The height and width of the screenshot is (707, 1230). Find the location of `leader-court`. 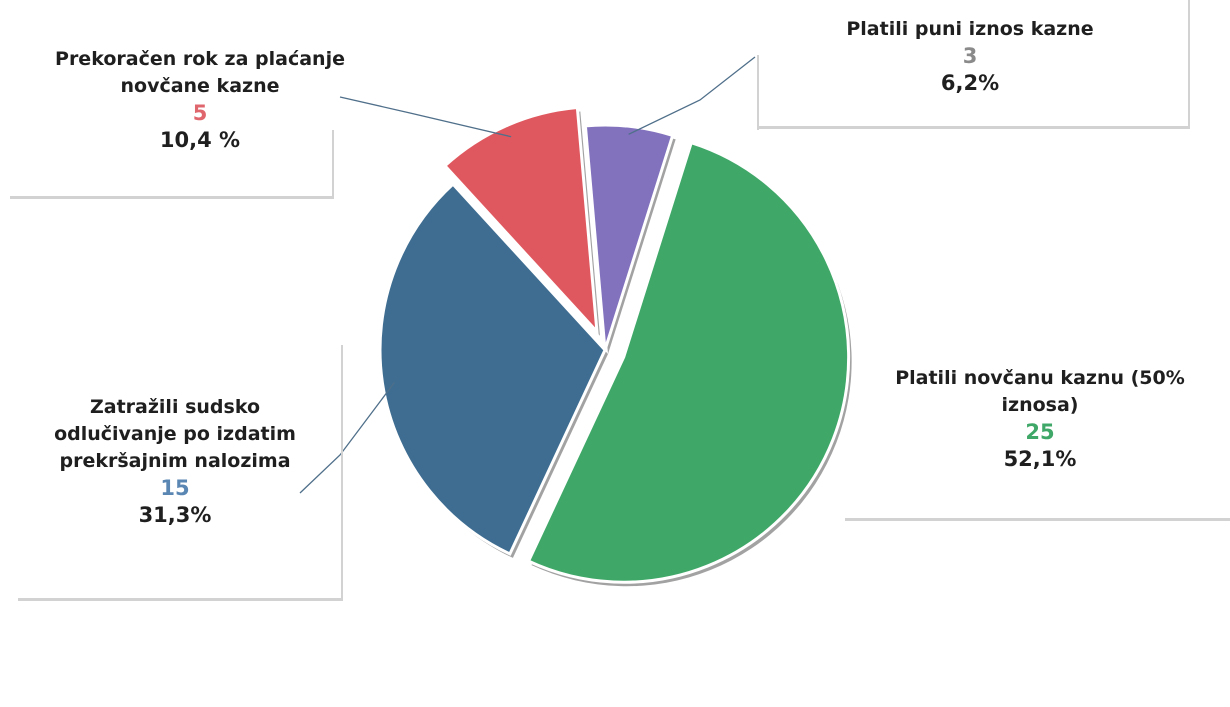

leader-court is located at coordinates (347, 438).